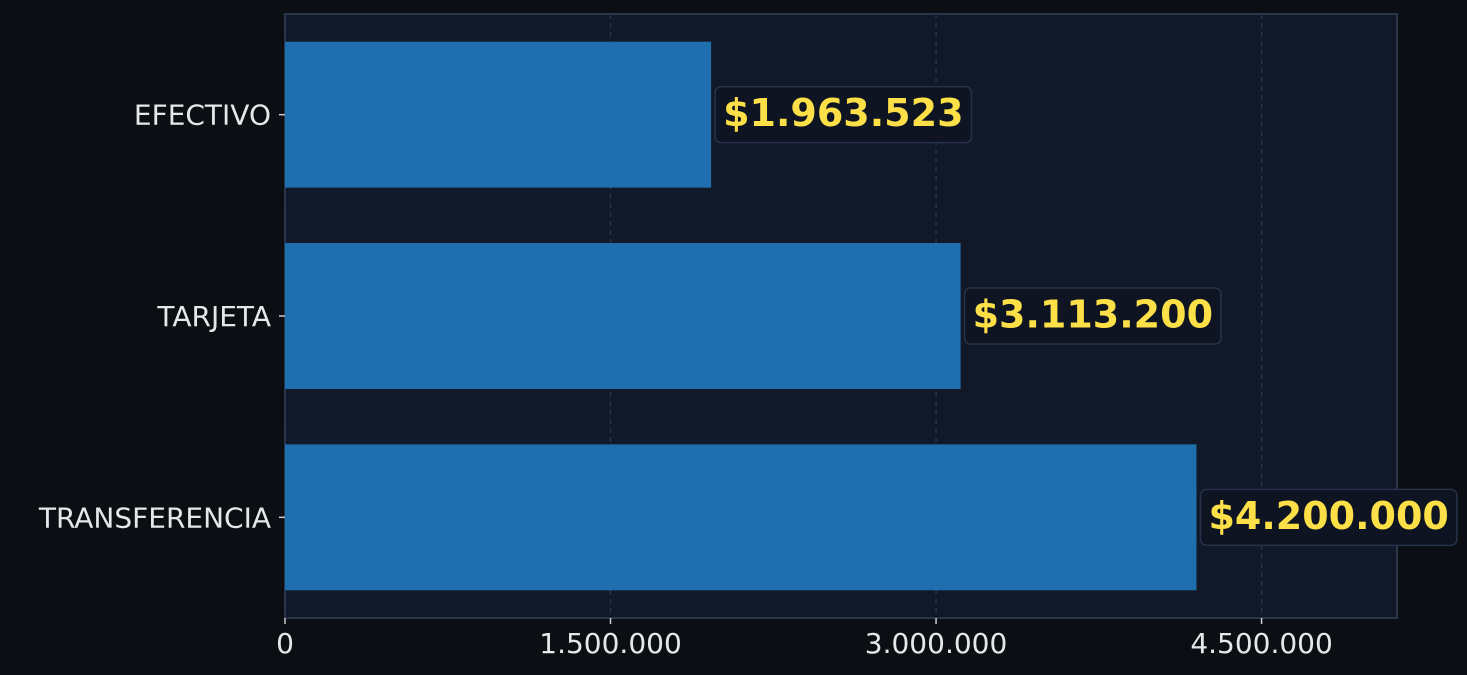 Image resolution: width=1467 pixels, height=675 pixels. What do you see at coordinates (1261, 643) in the screenshot?
I see `x-tick-label: 4.500.000` at bounding box center [1261, 643].